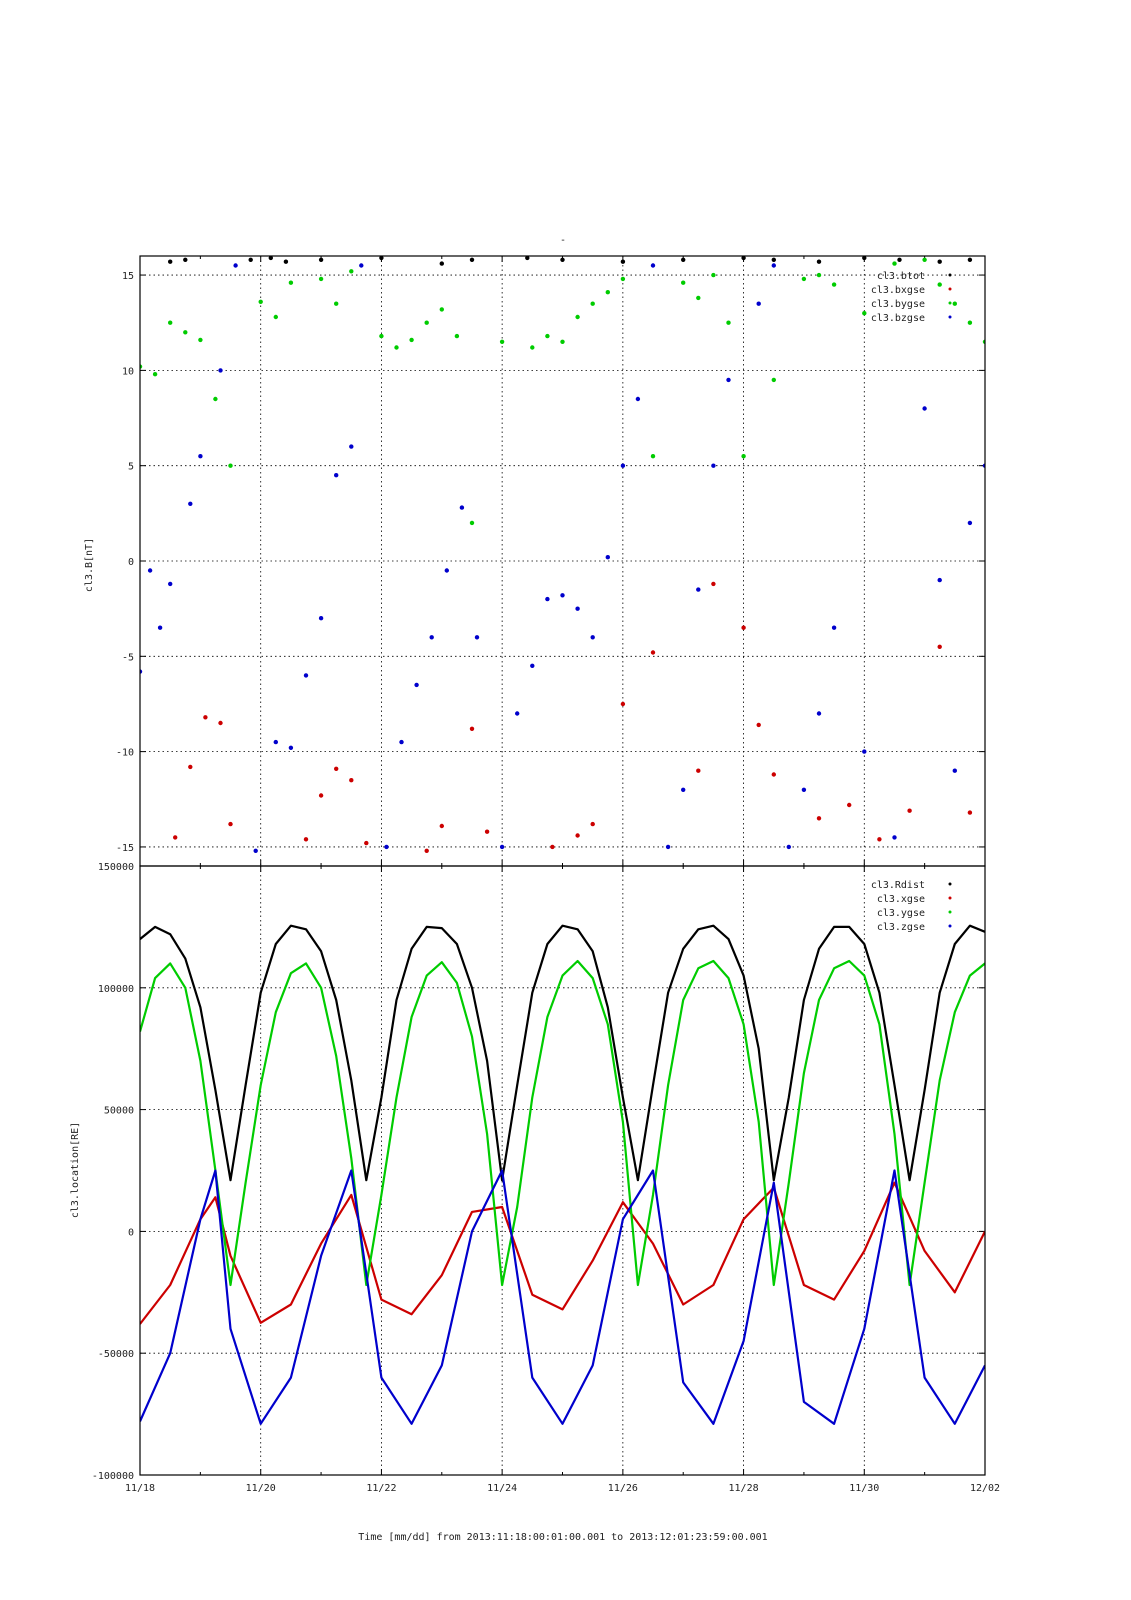 The image size is (1131, 1600). What do you see at coordinates (901, 927) in the screenshot?
I see `legend-label: cl3.zgse` at bounding box center [901, 927].